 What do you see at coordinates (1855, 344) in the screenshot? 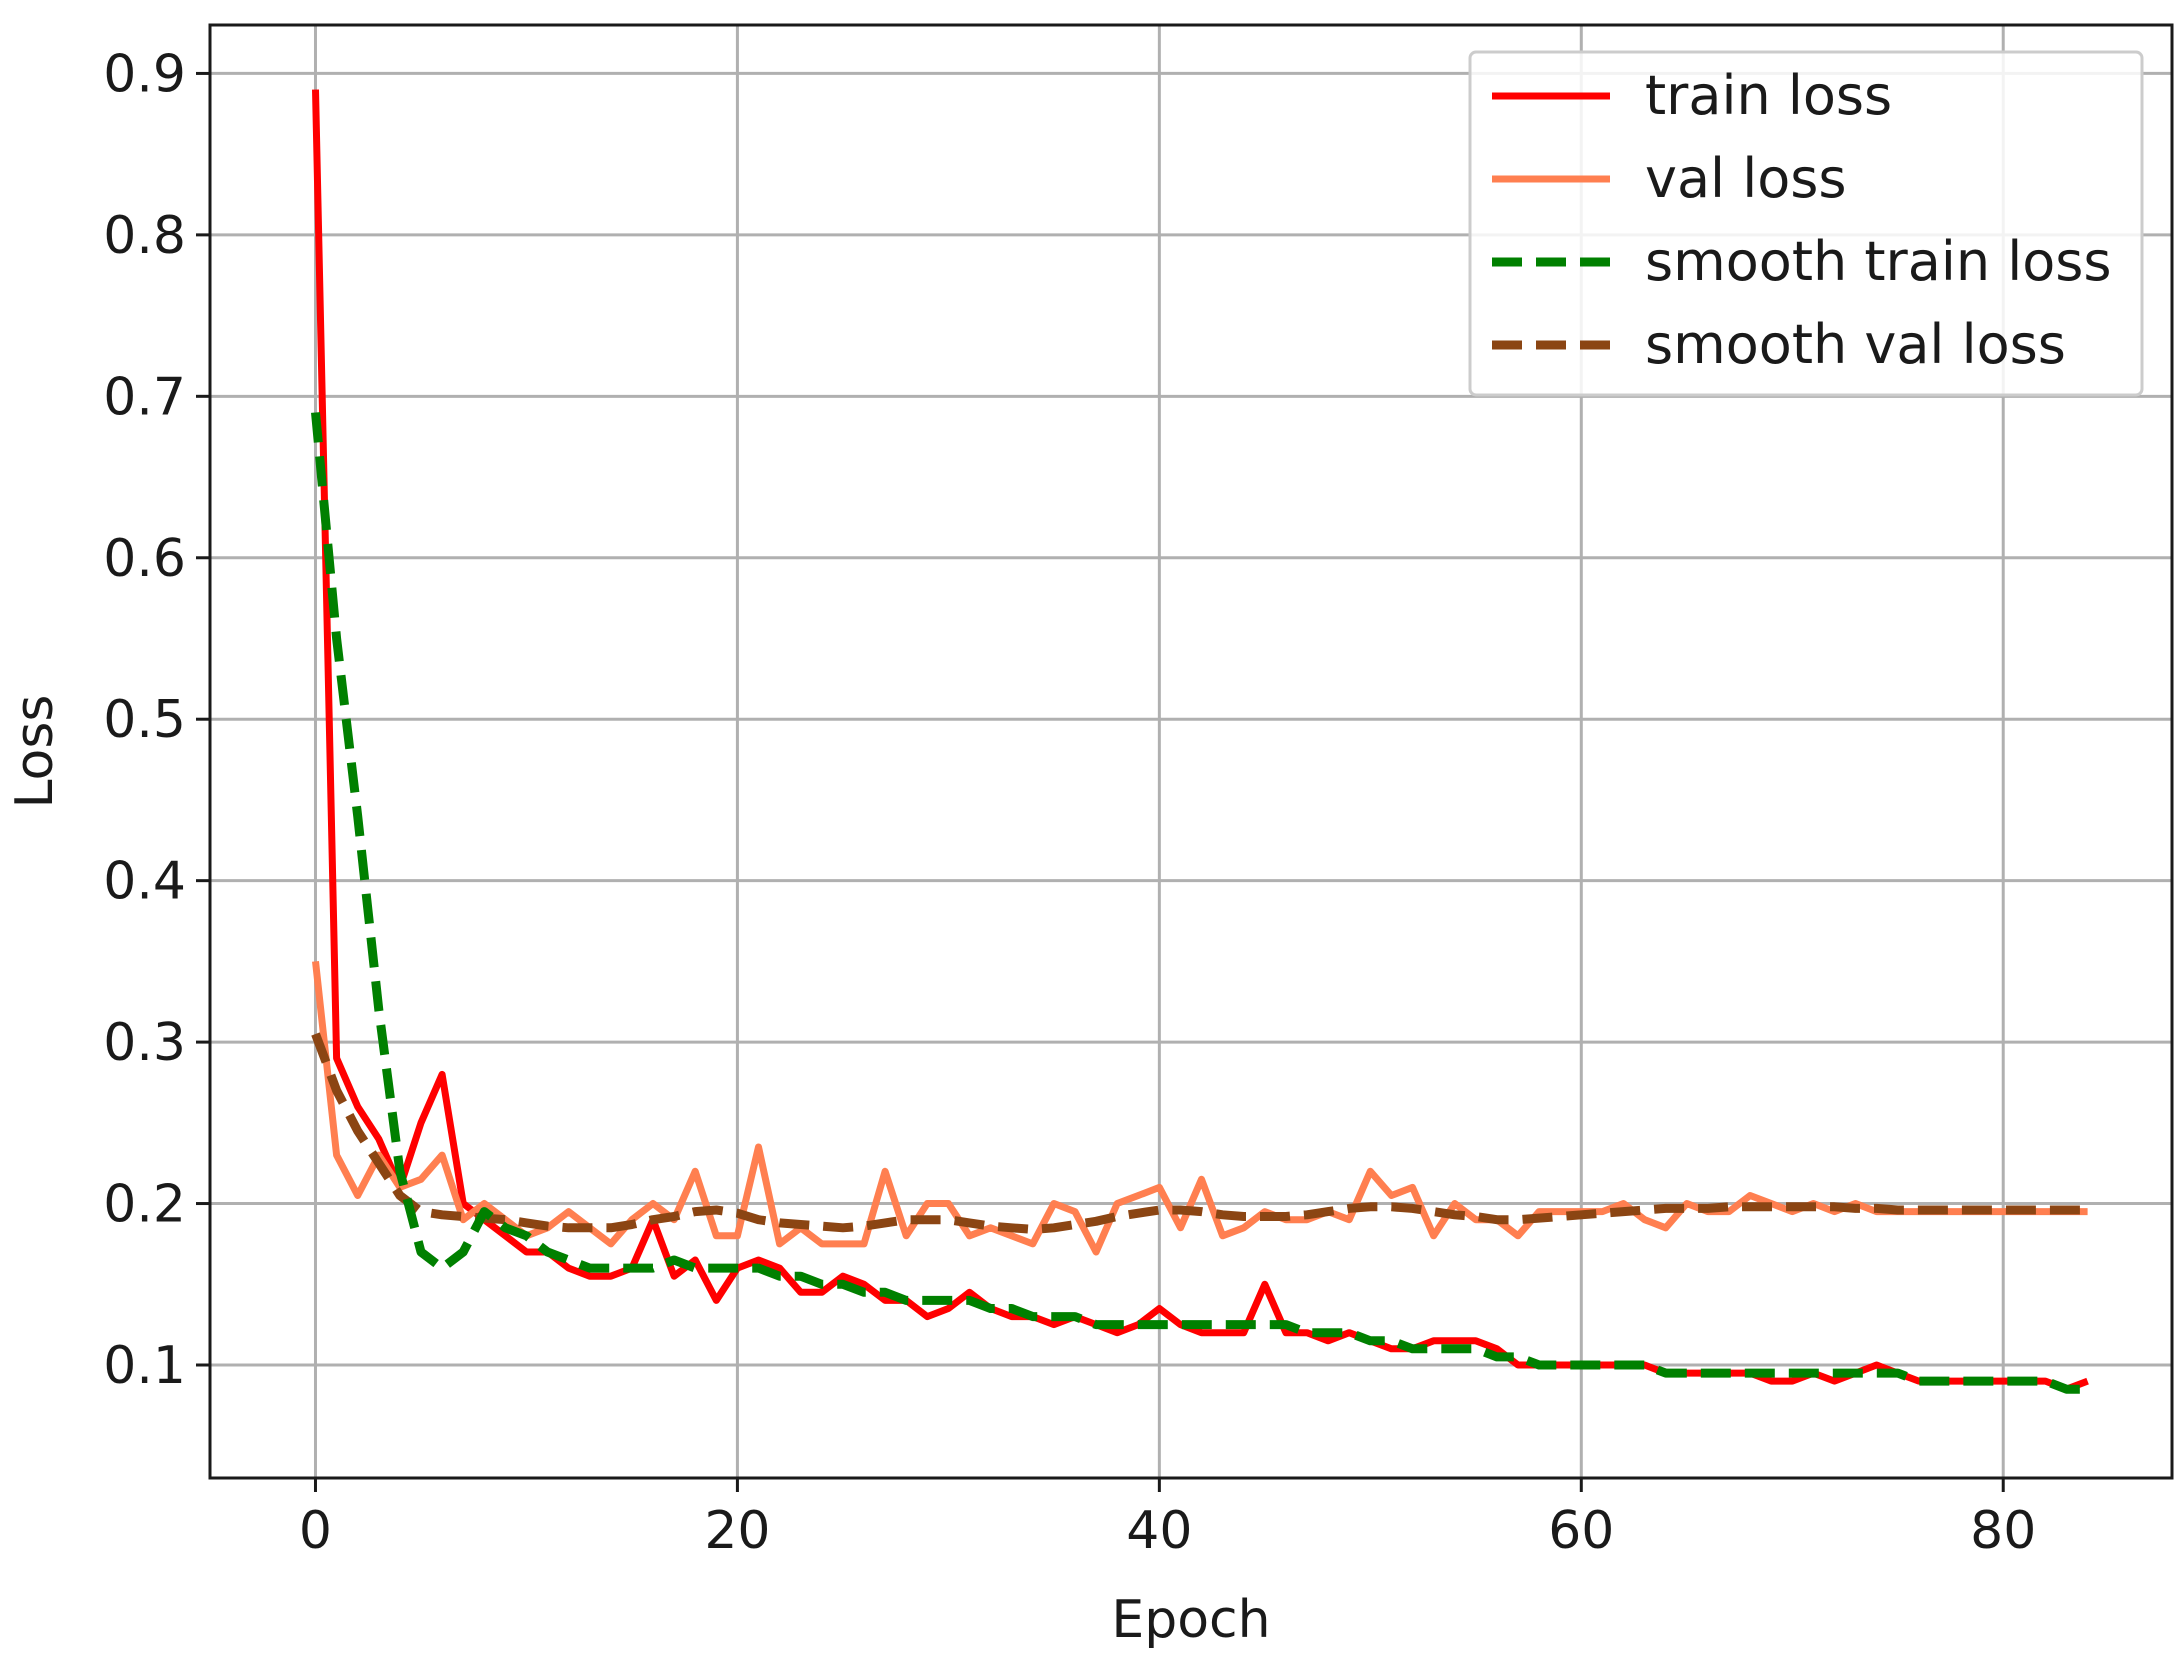
I see `legend-label: smooth val loss` at bounding box center [1855, 344].